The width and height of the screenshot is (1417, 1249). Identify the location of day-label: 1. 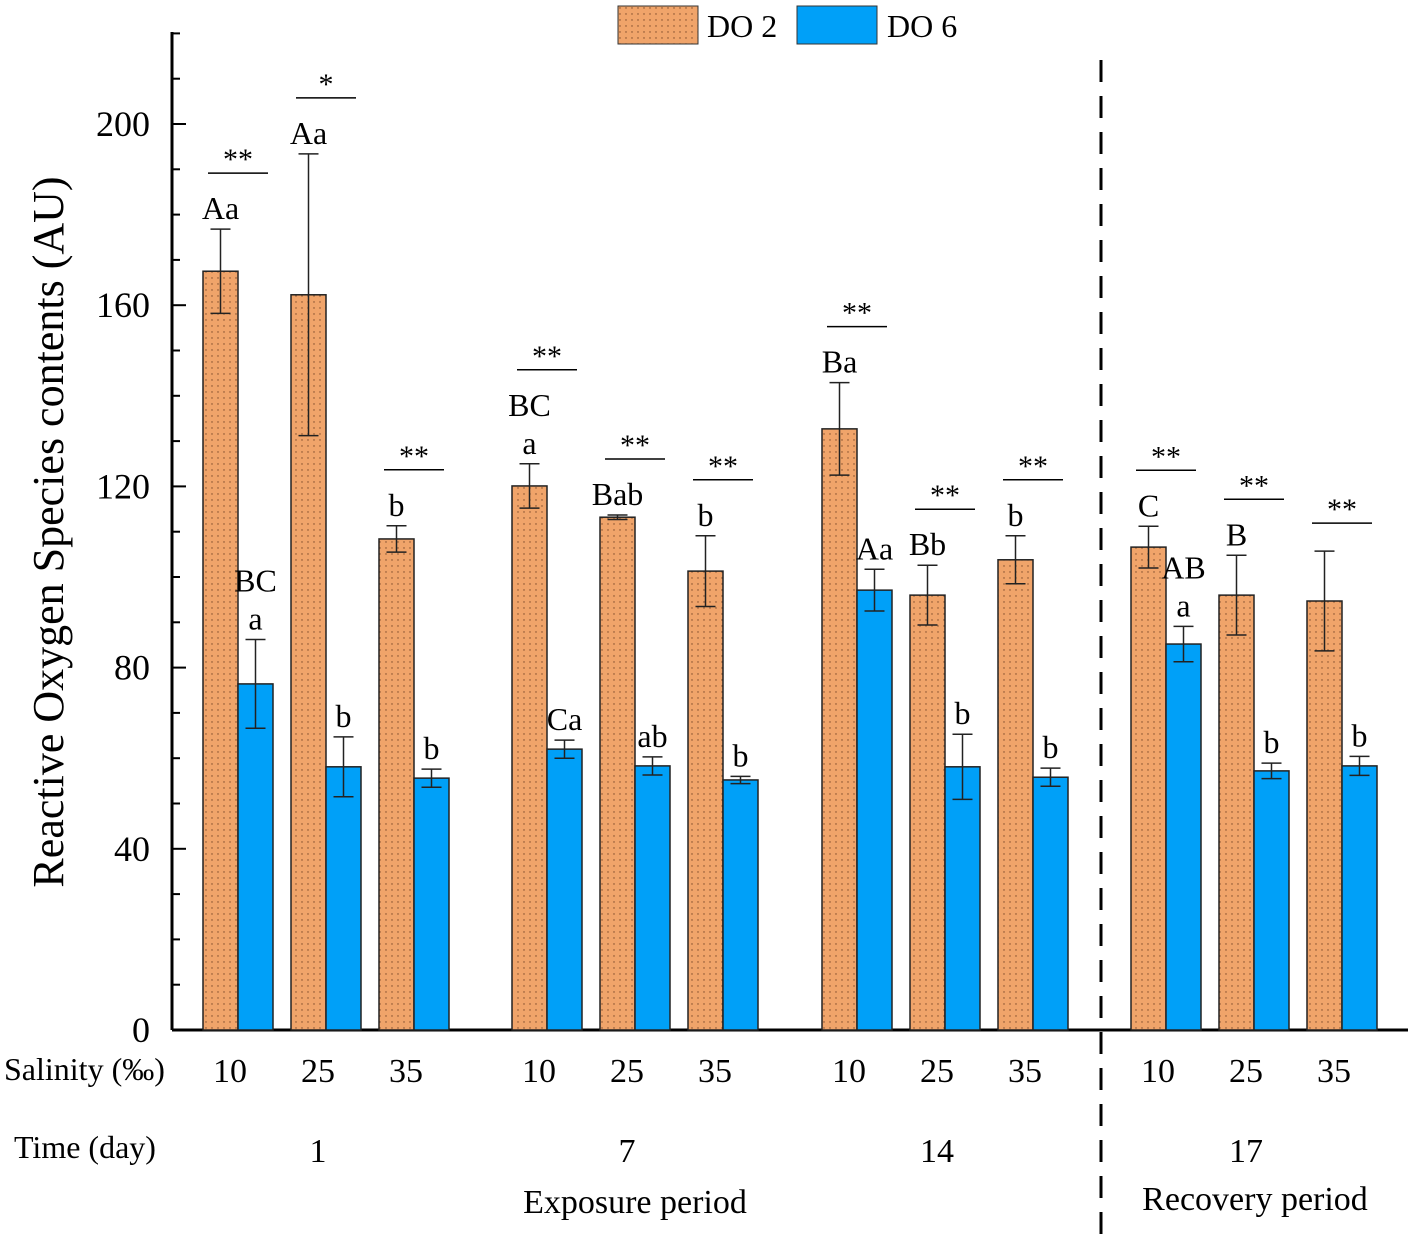
(318, 1151).